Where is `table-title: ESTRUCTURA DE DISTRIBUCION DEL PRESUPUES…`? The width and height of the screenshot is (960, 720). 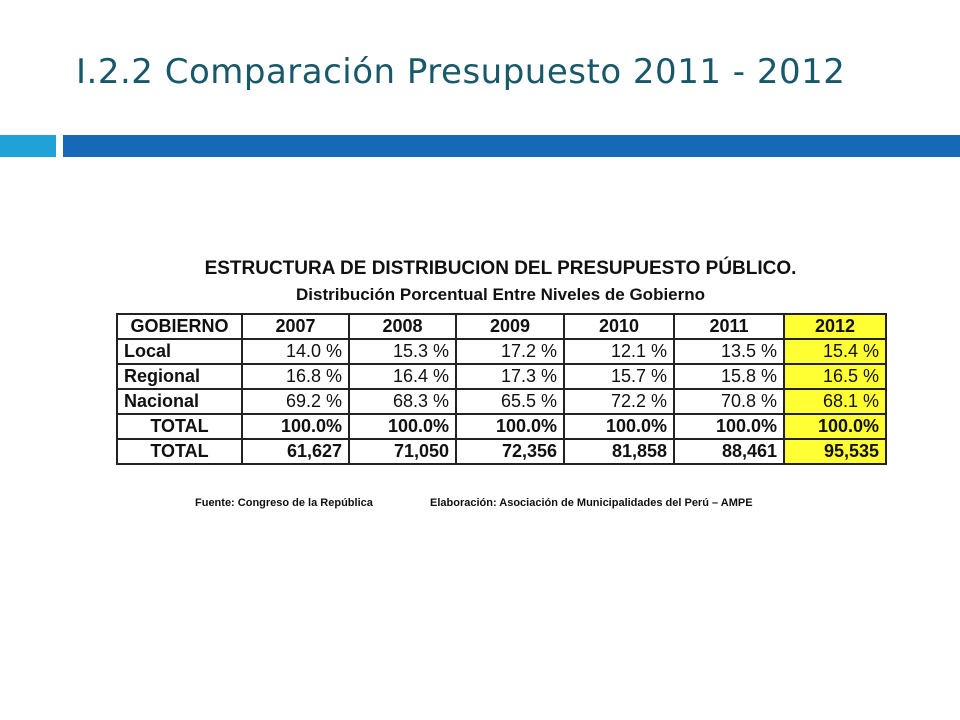 table-title: ESTRUCTURA DE DISTRIBUCION DEL PRESUPUES… is located at coordinates (500, 268).